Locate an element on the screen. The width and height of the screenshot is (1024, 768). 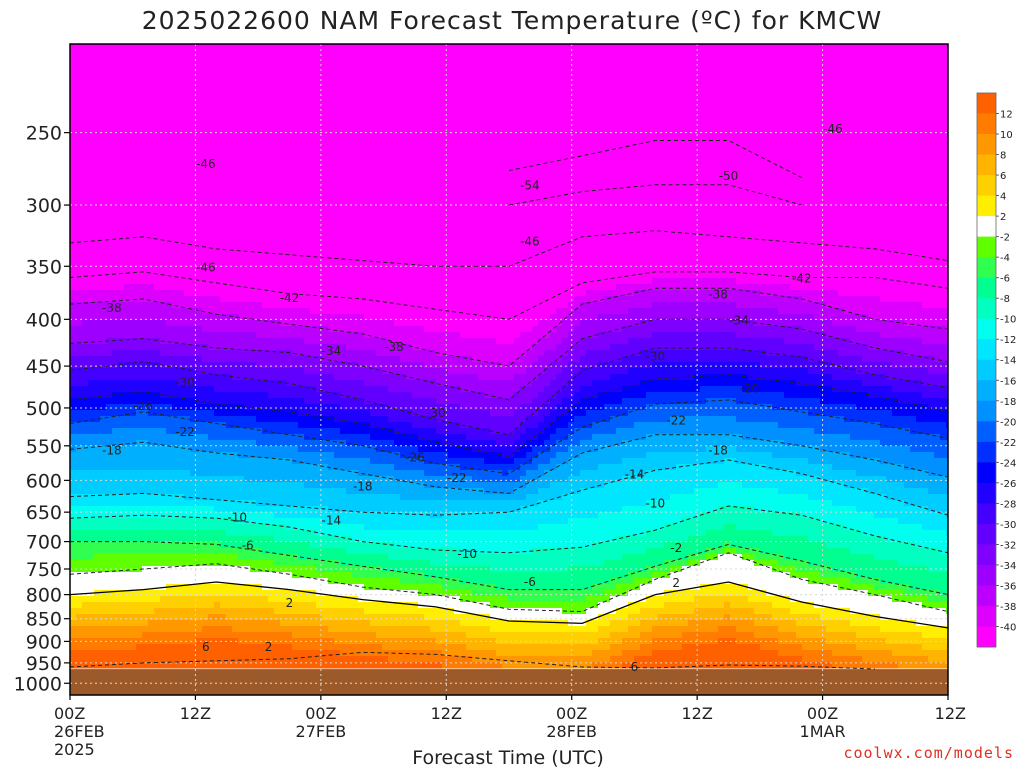
colorbar-label: -6 is located at coordinates (1005, 279).